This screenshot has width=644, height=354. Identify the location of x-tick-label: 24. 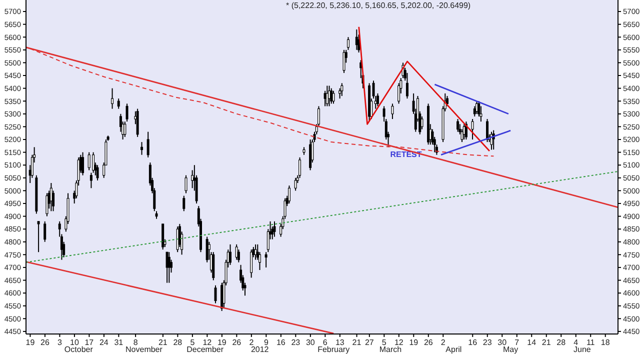
(104, 342).